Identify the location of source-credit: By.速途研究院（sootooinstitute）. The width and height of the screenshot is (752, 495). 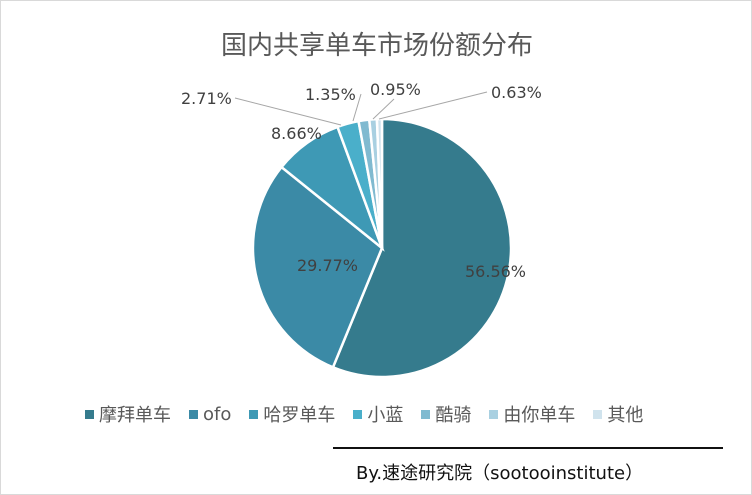
(500, 473).